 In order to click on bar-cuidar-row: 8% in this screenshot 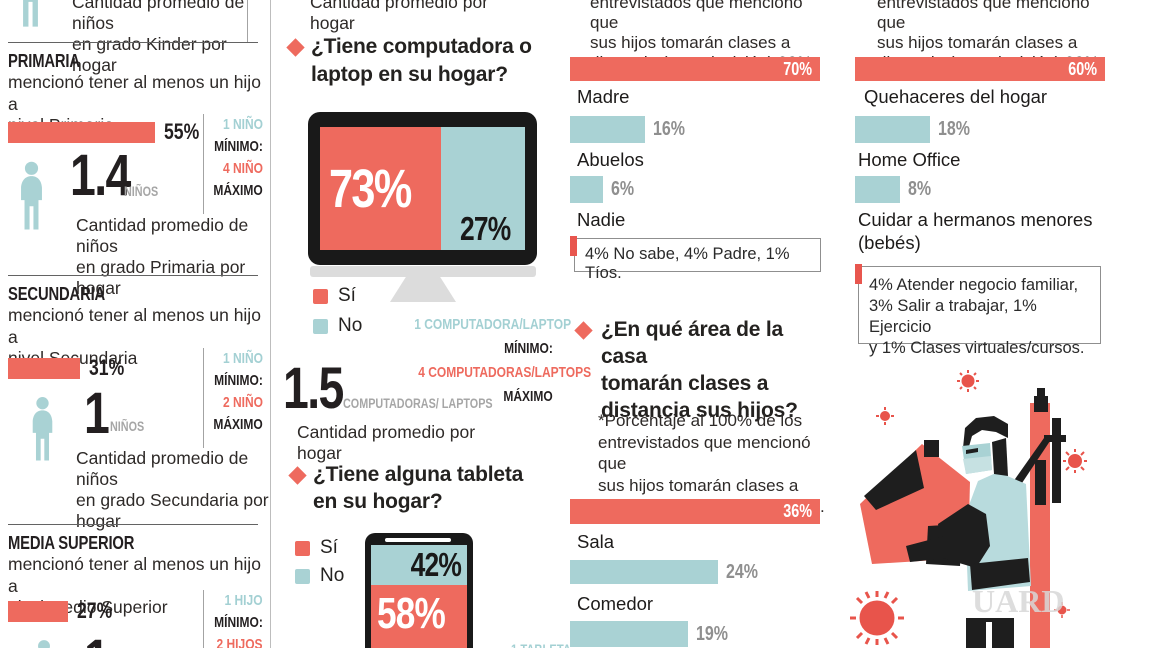, I will do `click(896, 189)`.